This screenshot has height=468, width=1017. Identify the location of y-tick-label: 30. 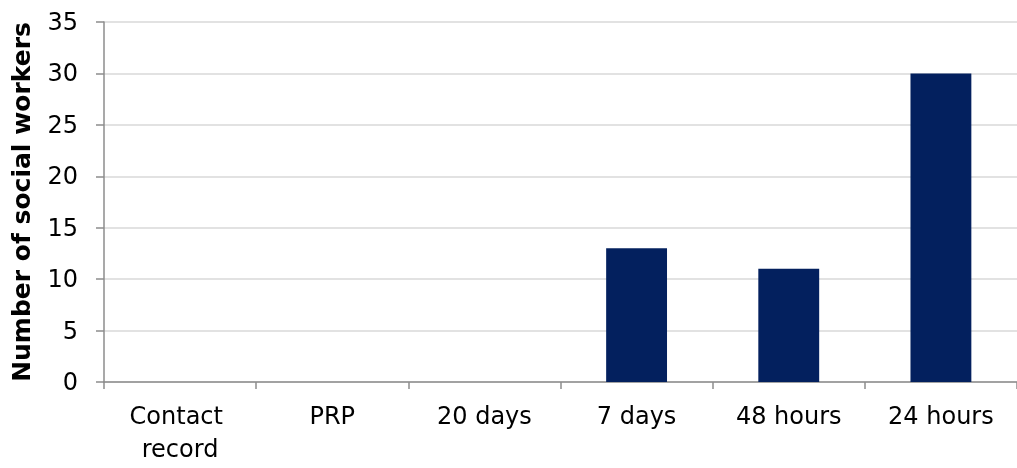
(62, 73).